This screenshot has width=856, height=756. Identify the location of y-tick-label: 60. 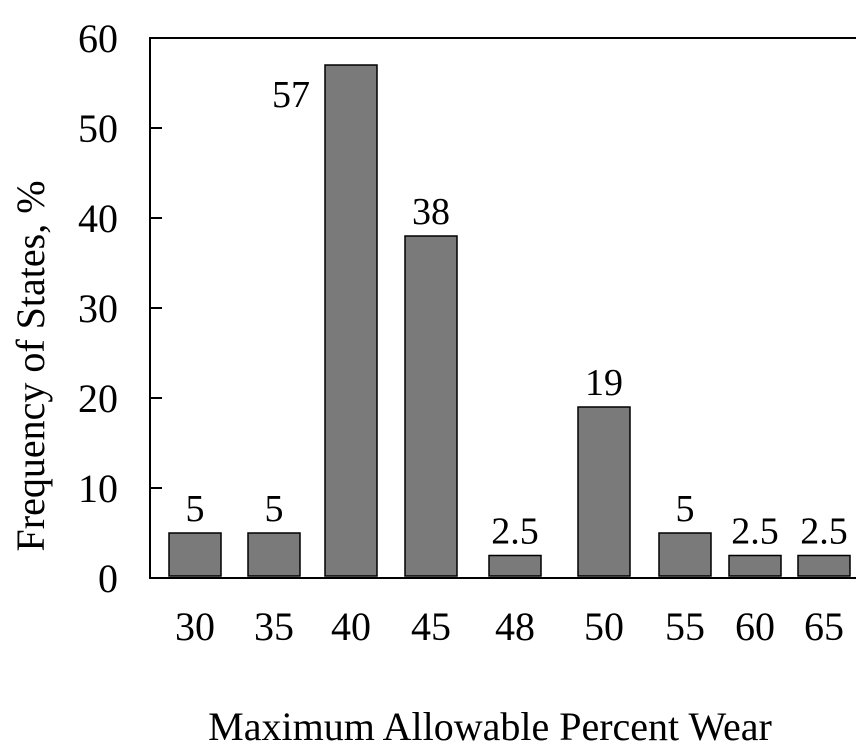
(98, 38).